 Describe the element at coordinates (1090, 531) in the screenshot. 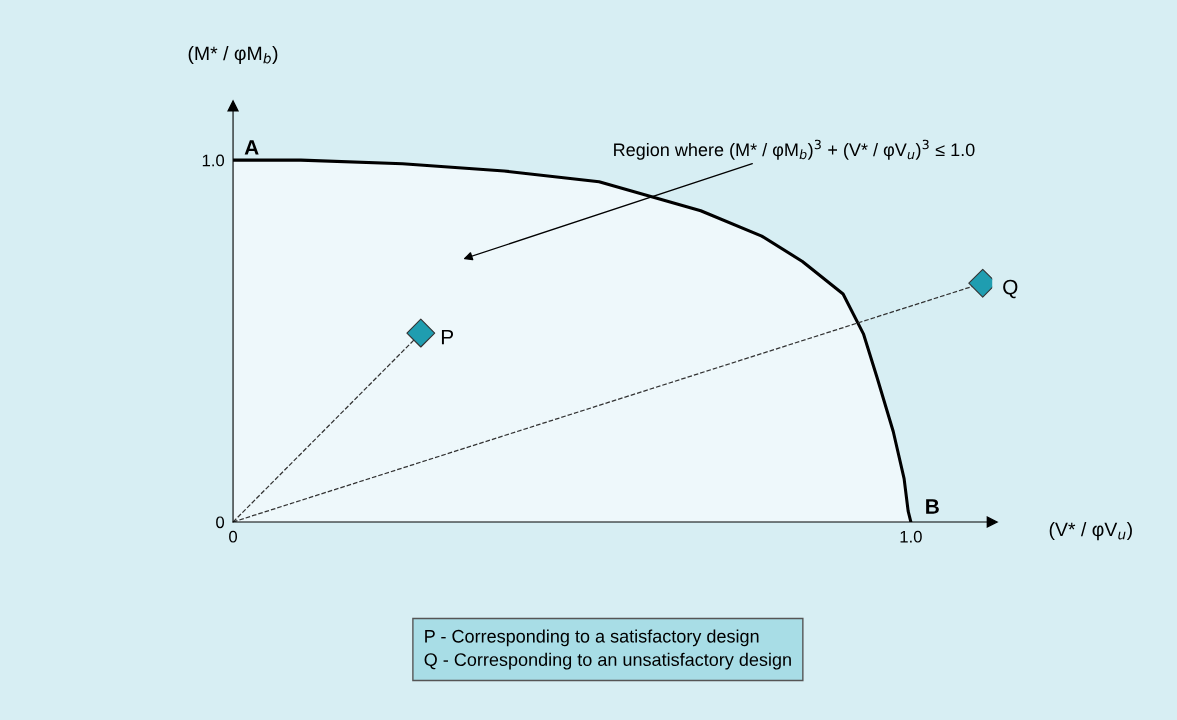

I see `x-axis-title: (V* / φV$_{u}$)` at that location.